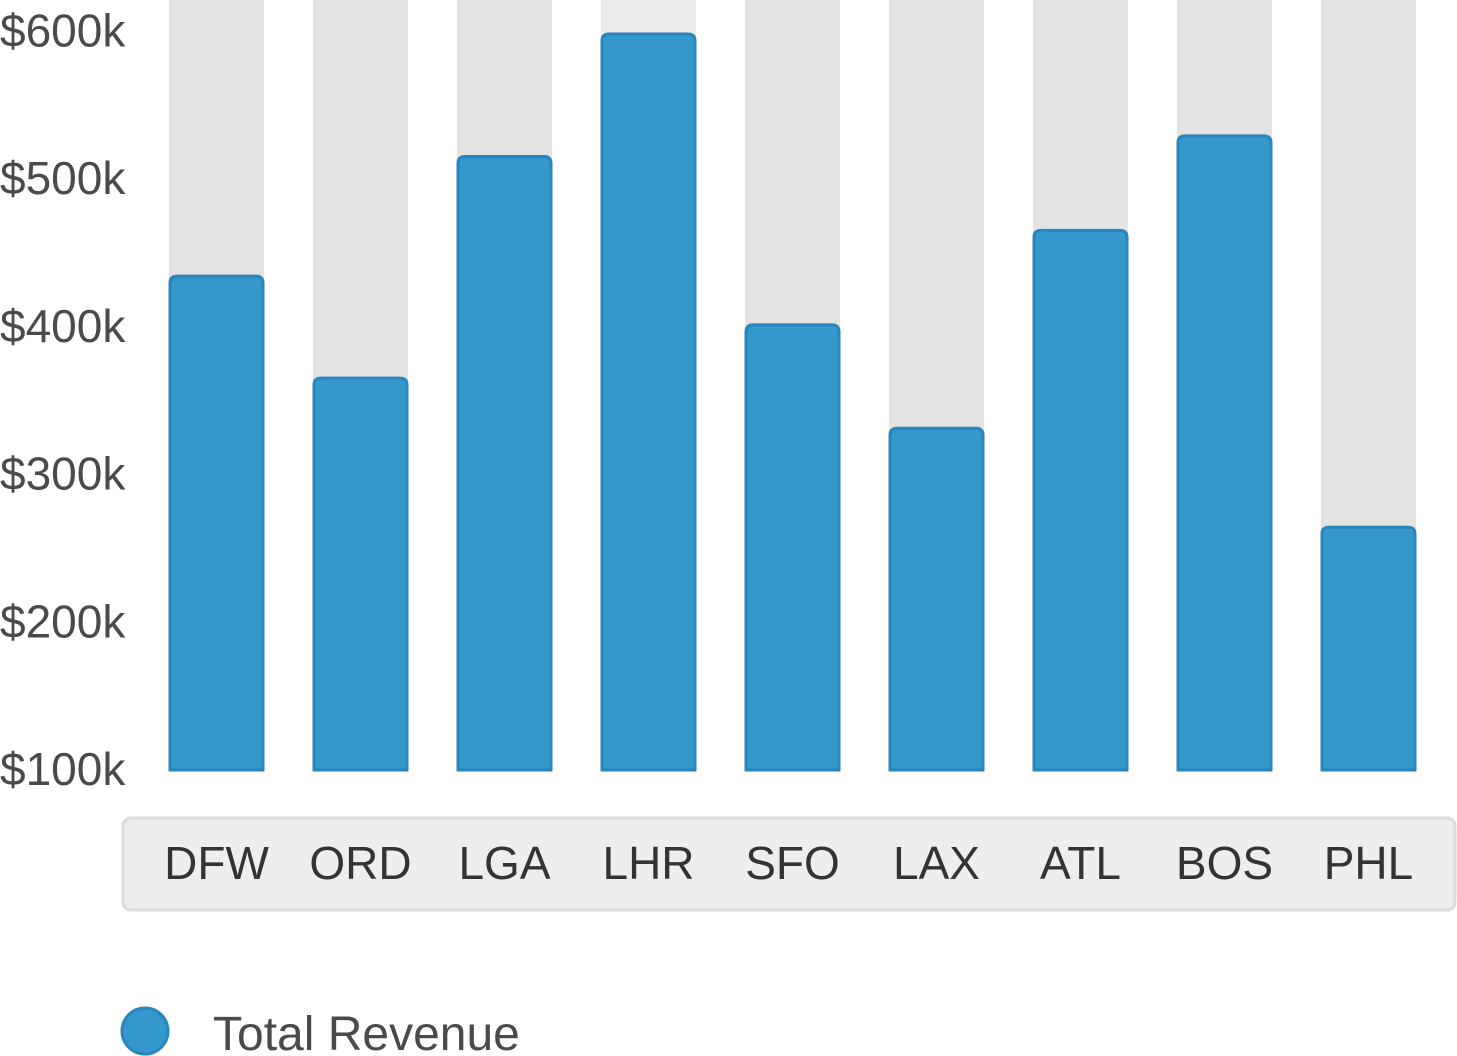 This screenshot has height=1056, width=1457. I want to click on x-tick-label: ORD, so click(360, 863).